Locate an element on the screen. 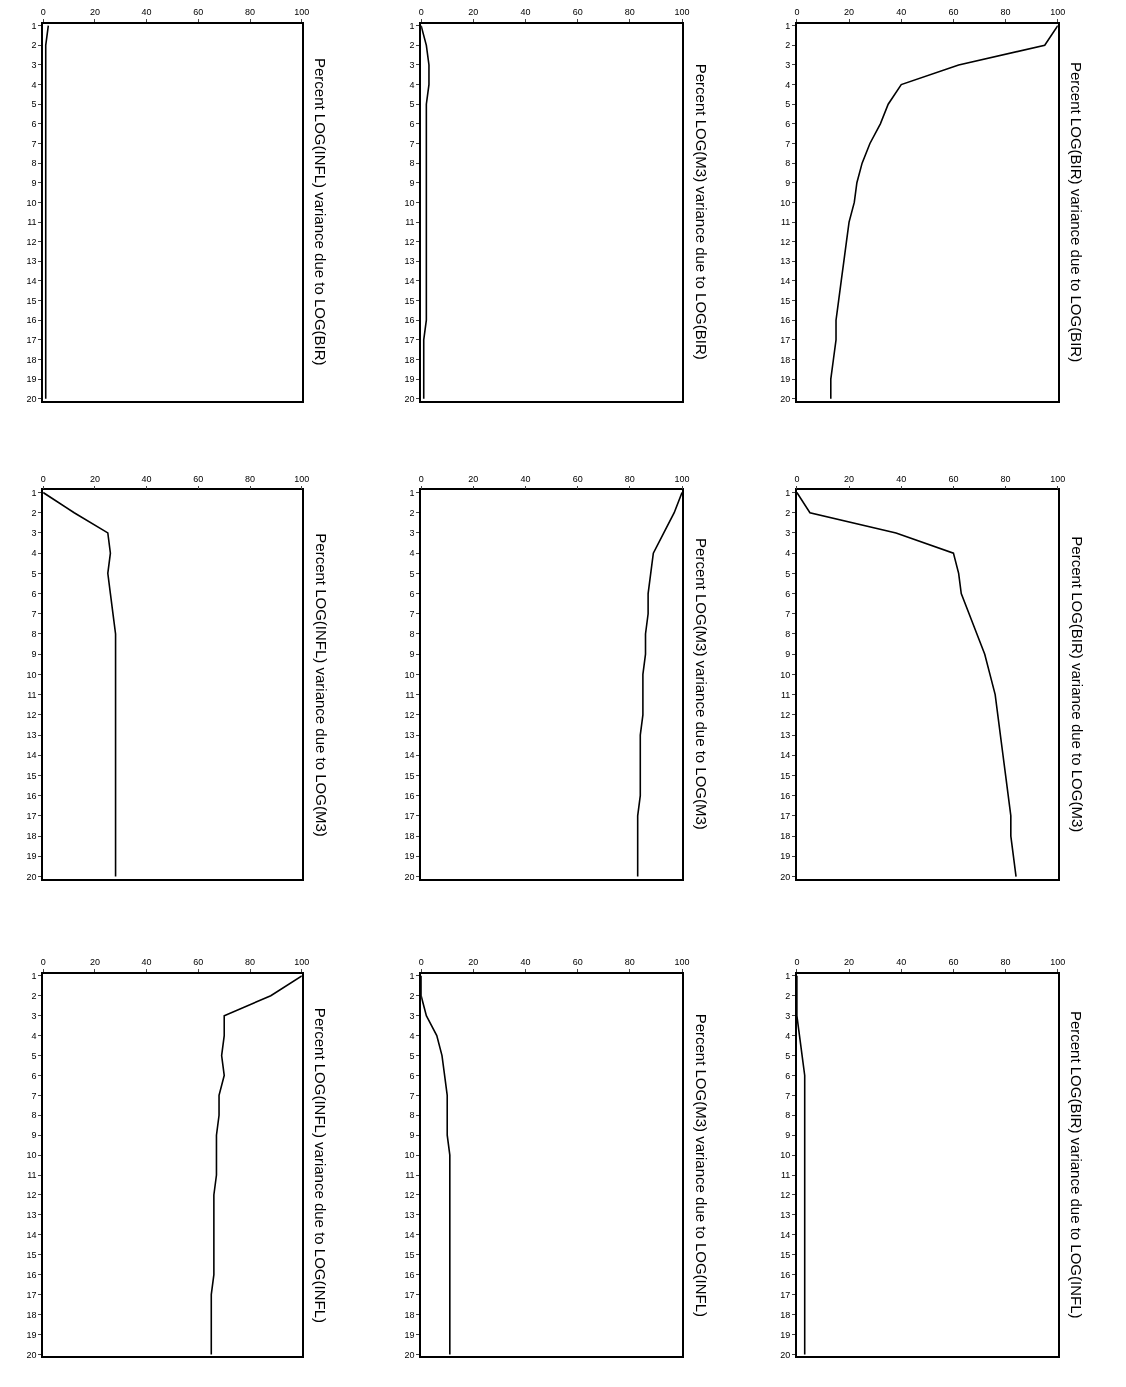  y-tick-label: 8 is located at coordinates (34, 634).